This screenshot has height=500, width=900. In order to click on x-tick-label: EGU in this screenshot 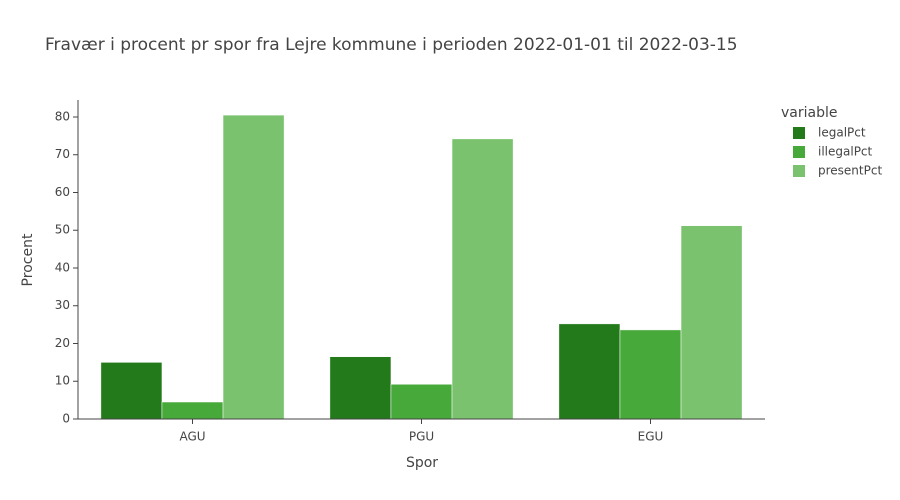, I will do `click(651, 437)`.